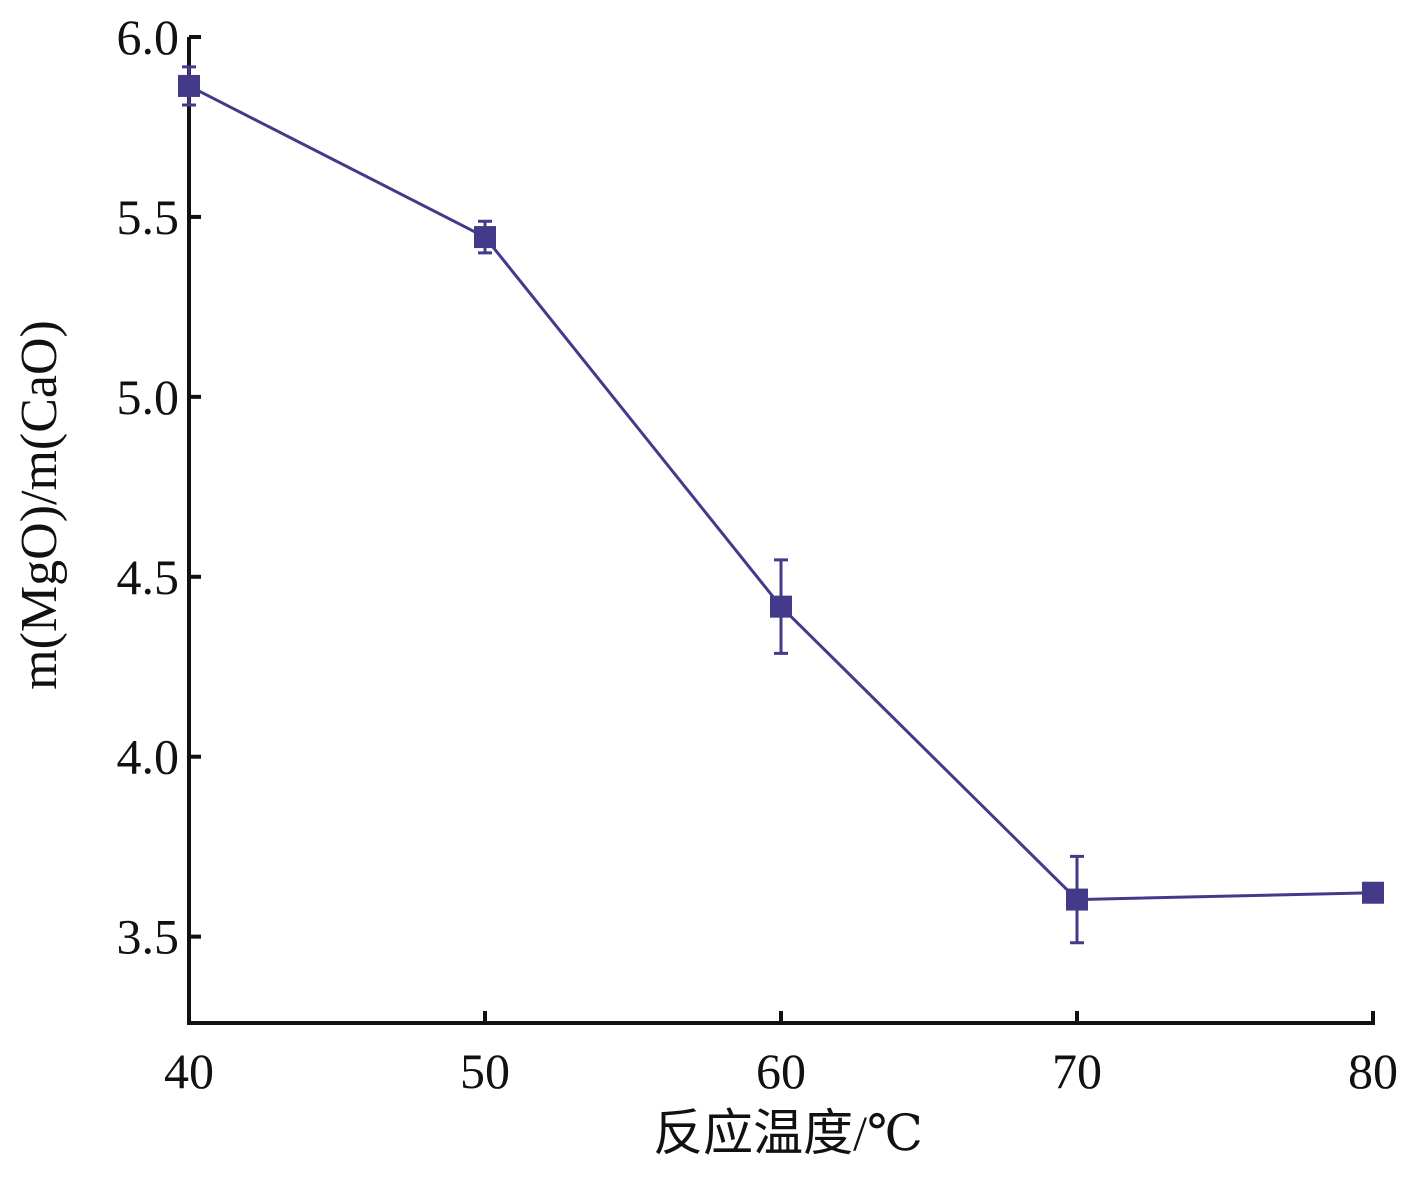 Image resolution: width=1417 pixels, height=1181 pixels. Describe the element at coordinates (39, 505) in the screenshot. I see `y-axis-label: m(MgO)/m(CaO)` at that location.